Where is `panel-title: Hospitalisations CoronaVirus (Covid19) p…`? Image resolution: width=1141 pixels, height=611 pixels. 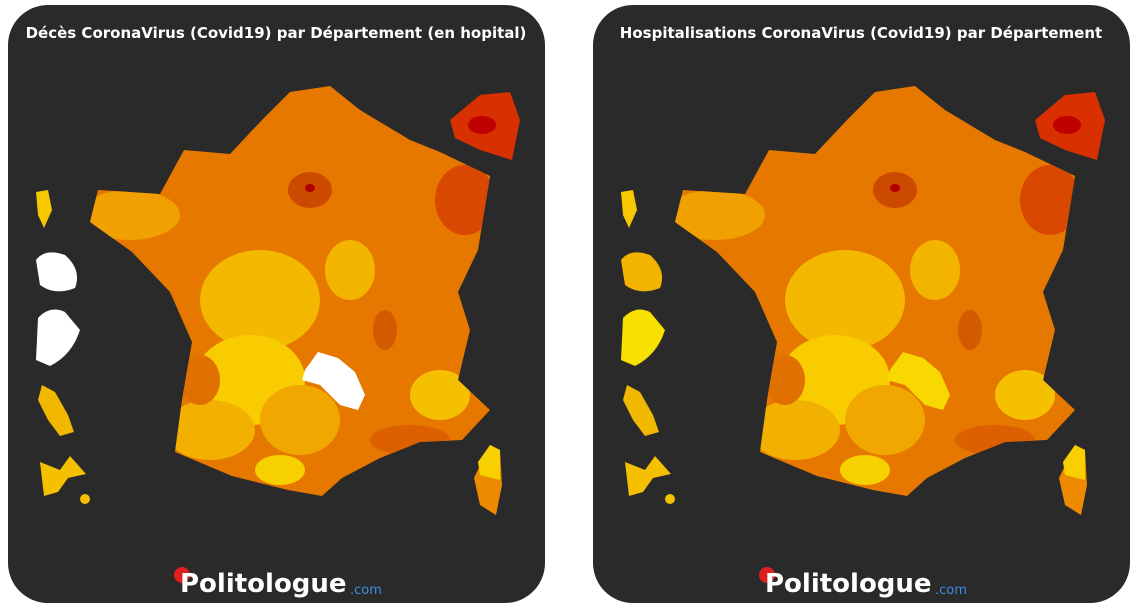
panel-title: Hospitalisations CoronaVirus (Covid19) p… is located at coordinates (861, 33).